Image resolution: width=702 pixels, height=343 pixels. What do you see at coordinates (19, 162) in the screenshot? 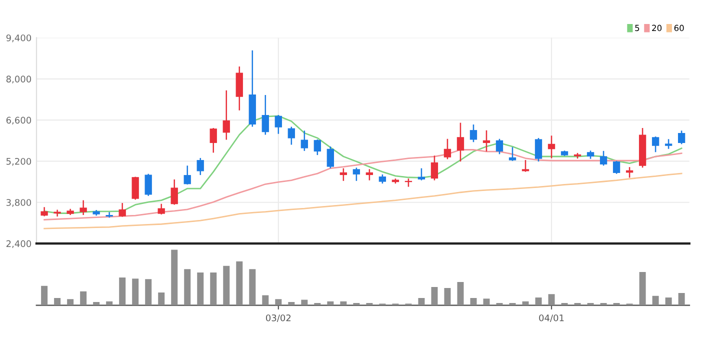
I see `y-tick-label: 5,200` at bounding box center [19, 162].